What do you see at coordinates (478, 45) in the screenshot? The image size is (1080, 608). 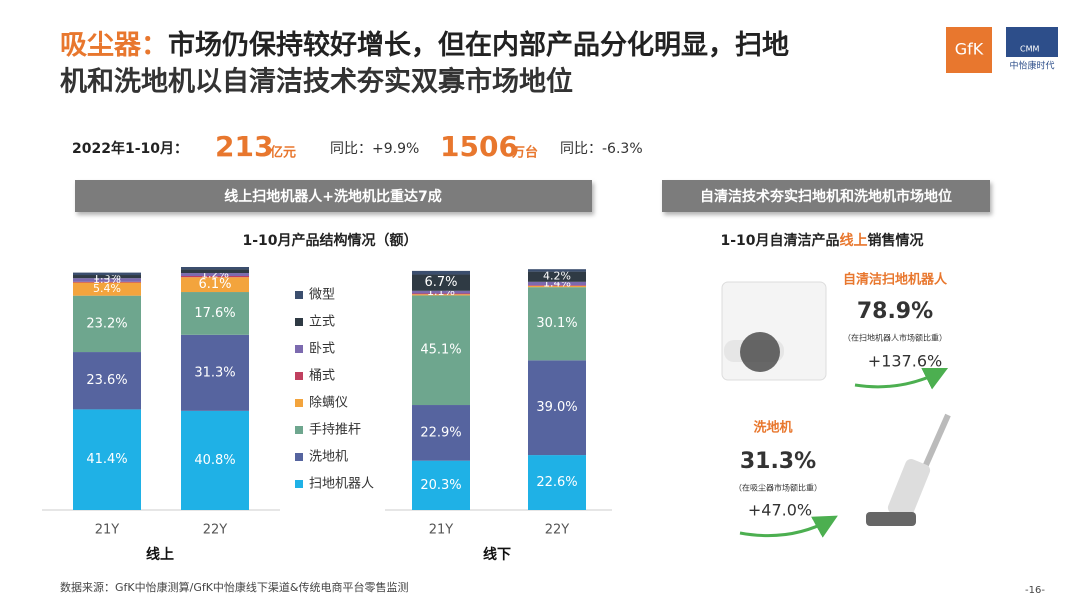 I see `title-rest: 市场仍保持较好增长，但在内部产品分化明显，扫地` at bounding box center [478, 45].